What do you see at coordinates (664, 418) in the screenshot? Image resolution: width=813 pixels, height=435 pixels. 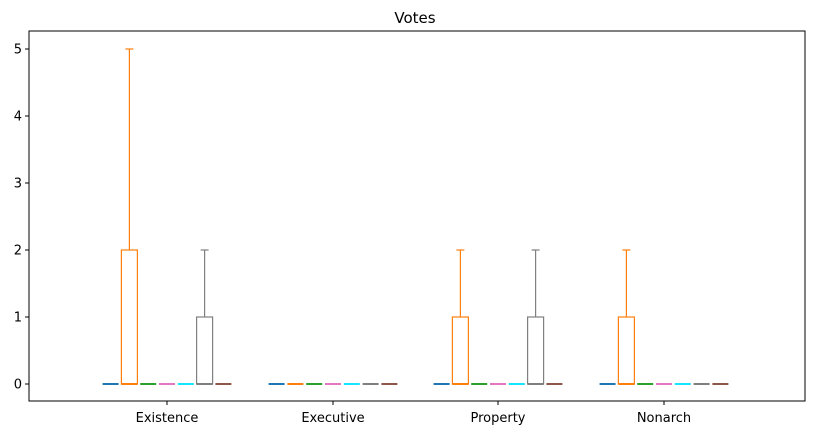 I see `x-tick-label: Nonarch` at bounding box center [664, 418].